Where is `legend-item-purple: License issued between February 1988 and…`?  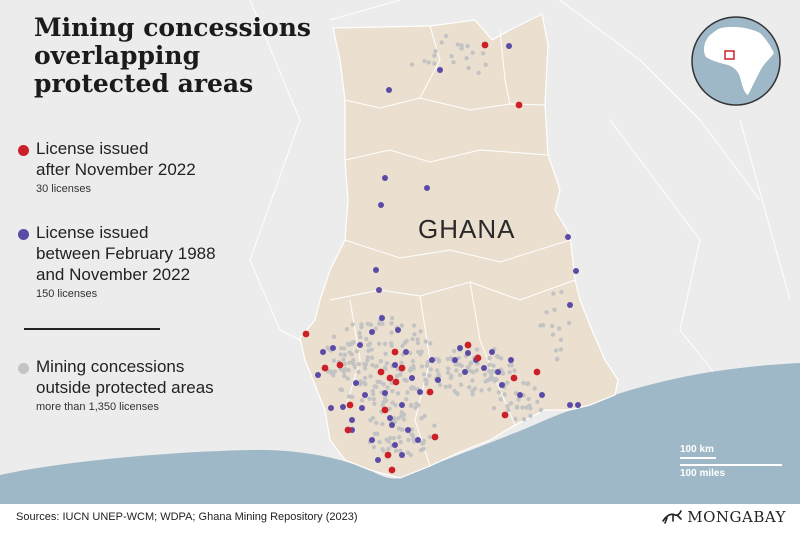
legend-item-purple: License issued between February 1988 and… is located at coordinates (117, 262).